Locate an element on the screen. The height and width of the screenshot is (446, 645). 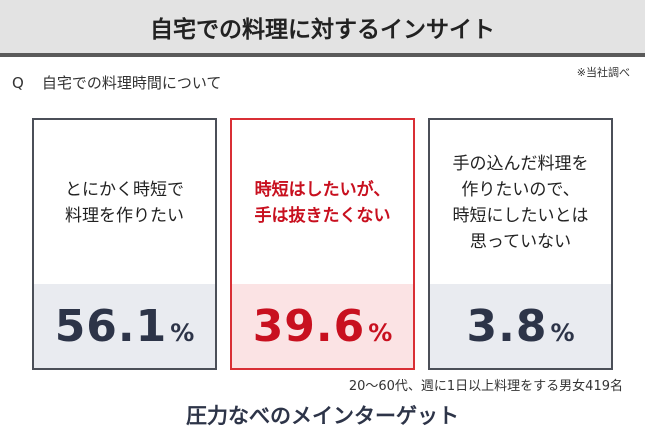
title-bar is located at coordinates (322, 28).